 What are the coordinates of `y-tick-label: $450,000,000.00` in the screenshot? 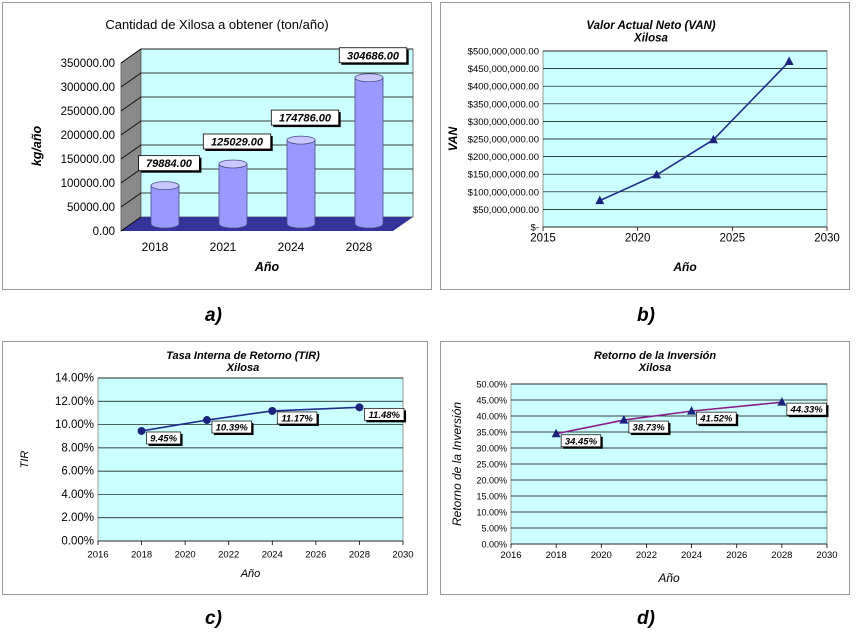 It's located at (503, 69).